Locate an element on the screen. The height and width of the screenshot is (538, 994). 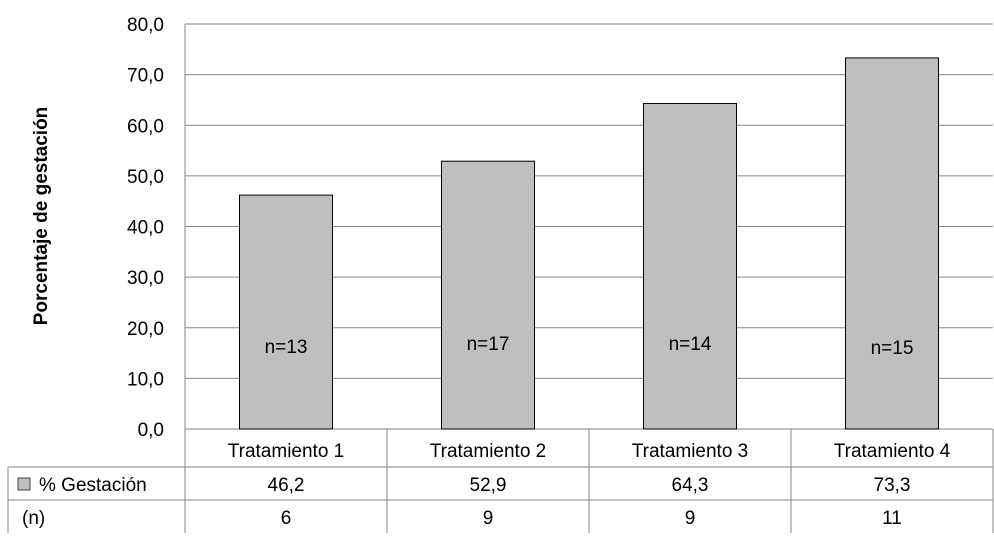
y-axis-ticks: 0,0 10,0 20,0 30,0 40,0 50,0 60,0 70,0 80,0 is located at coordinates (145, 228).